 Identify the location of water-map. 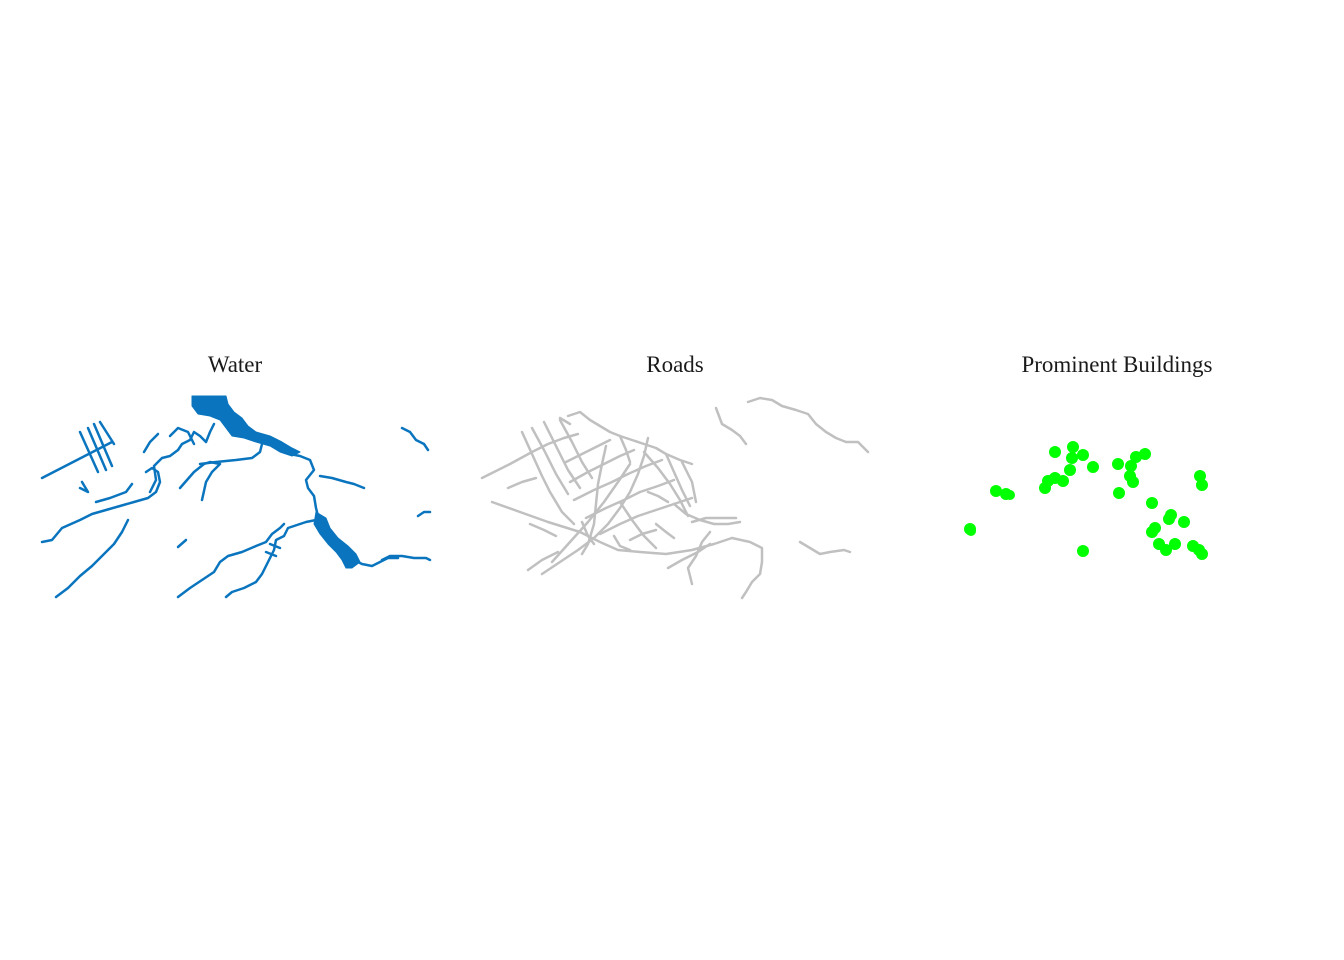
(236, 497).